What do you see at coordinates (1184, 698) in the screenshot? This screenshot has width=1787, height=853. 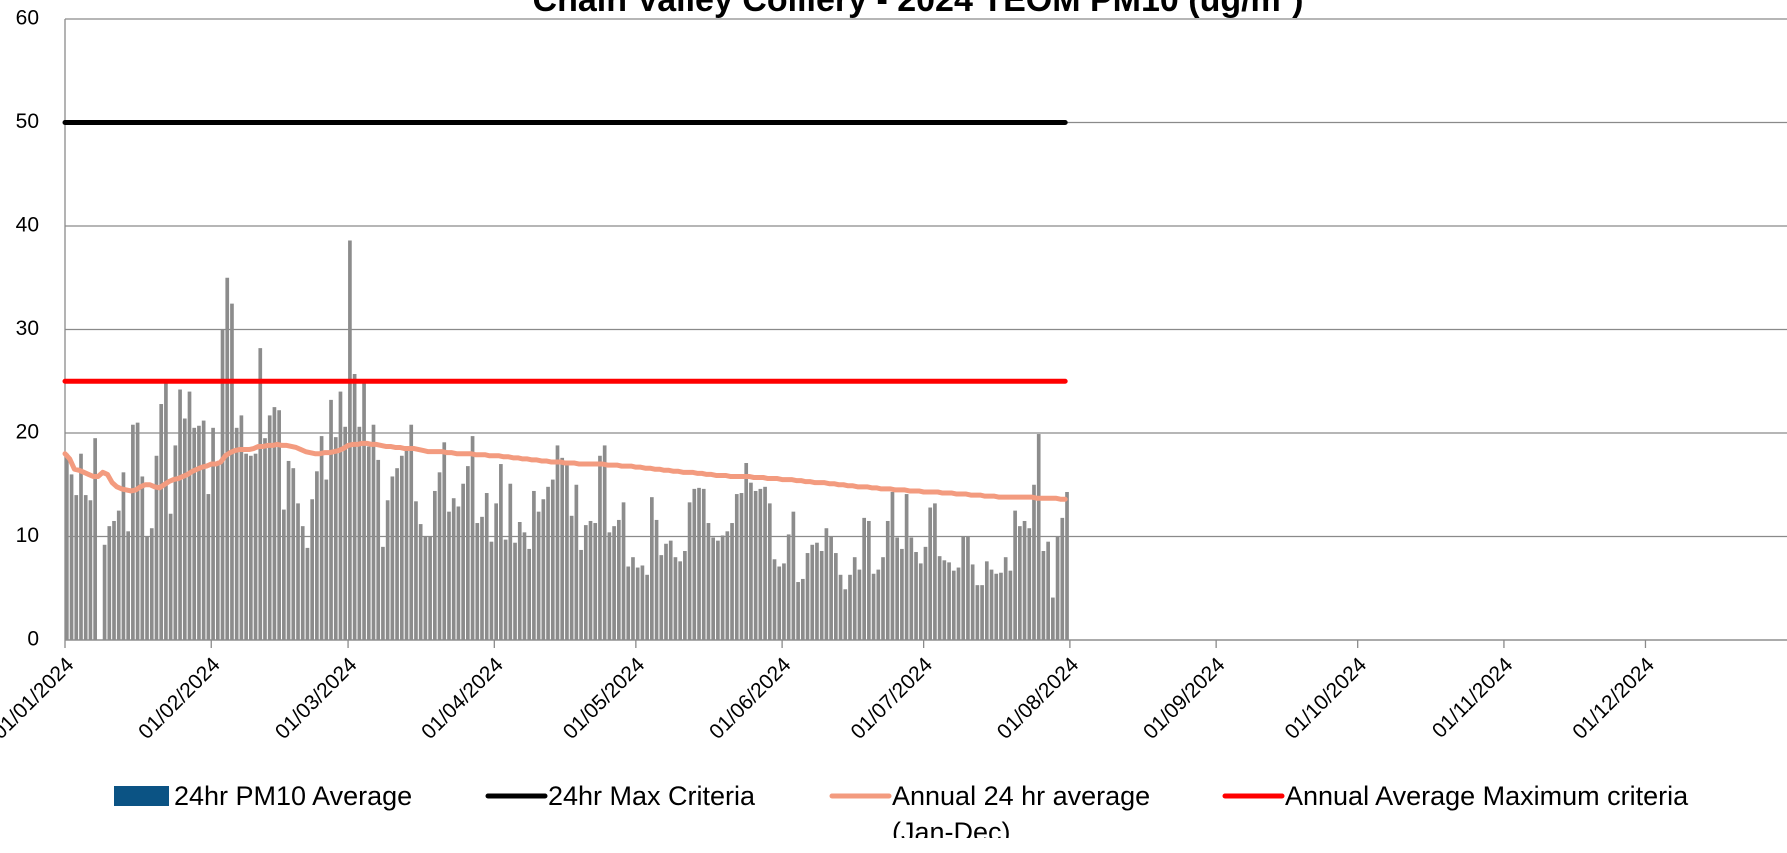 I see `x-tick-label: 01/09/2024` at bounding box center [1184, 698].